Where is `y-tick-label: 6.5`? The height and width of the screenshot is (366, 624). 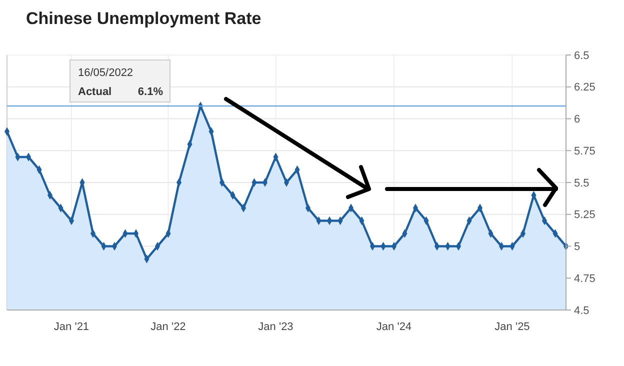 y-tick-label: 6.5 is located at coordinates (582, 56).